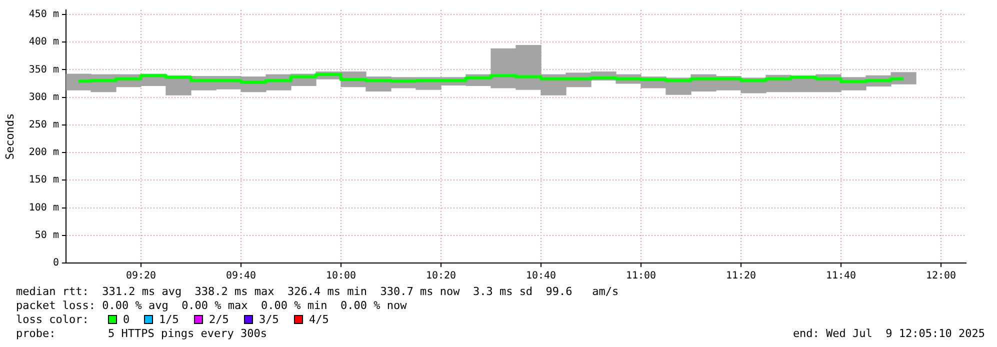 This screenshot has width=997, height=347. What do you see at coordinates (169, 319) in the screenshot?
I see `text: 1/5` at bounding box center [169, 319].